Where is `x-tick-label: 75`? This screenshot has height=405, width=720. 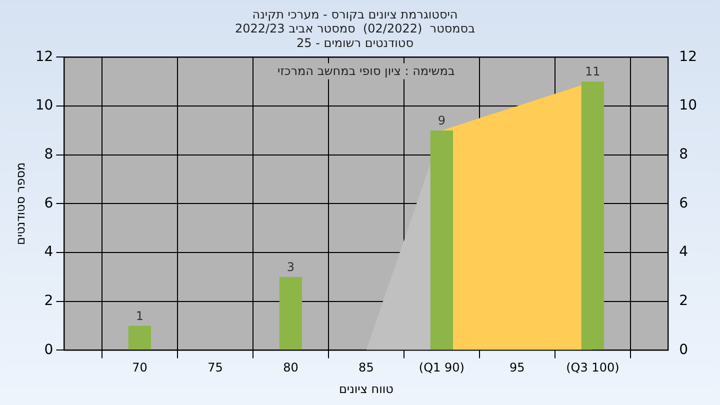 x-tick-label: 75 is located at coordinates (215, 367).